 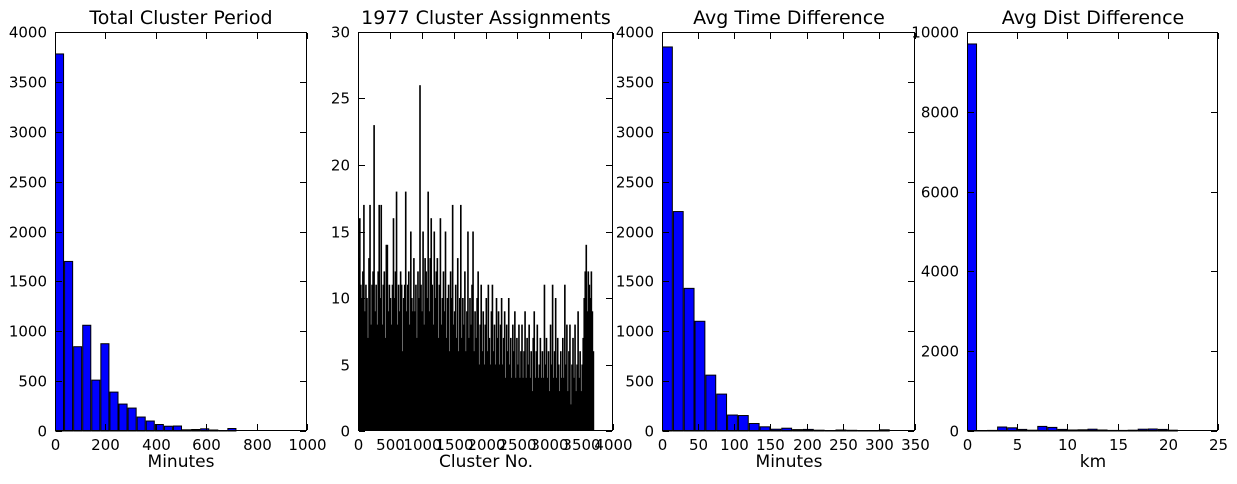 I want to click on y-tick-label: 1500, so click(x=635, y=282).